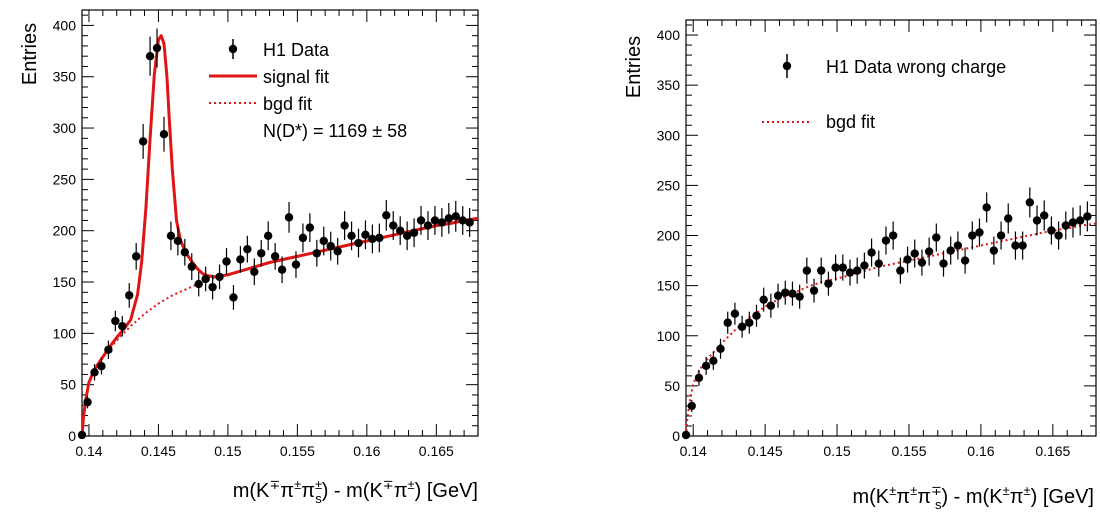  Describe the element at coordinates (916, 67) in the screenshot. I see `legend-label: H1 Data wrong charge` at that location.